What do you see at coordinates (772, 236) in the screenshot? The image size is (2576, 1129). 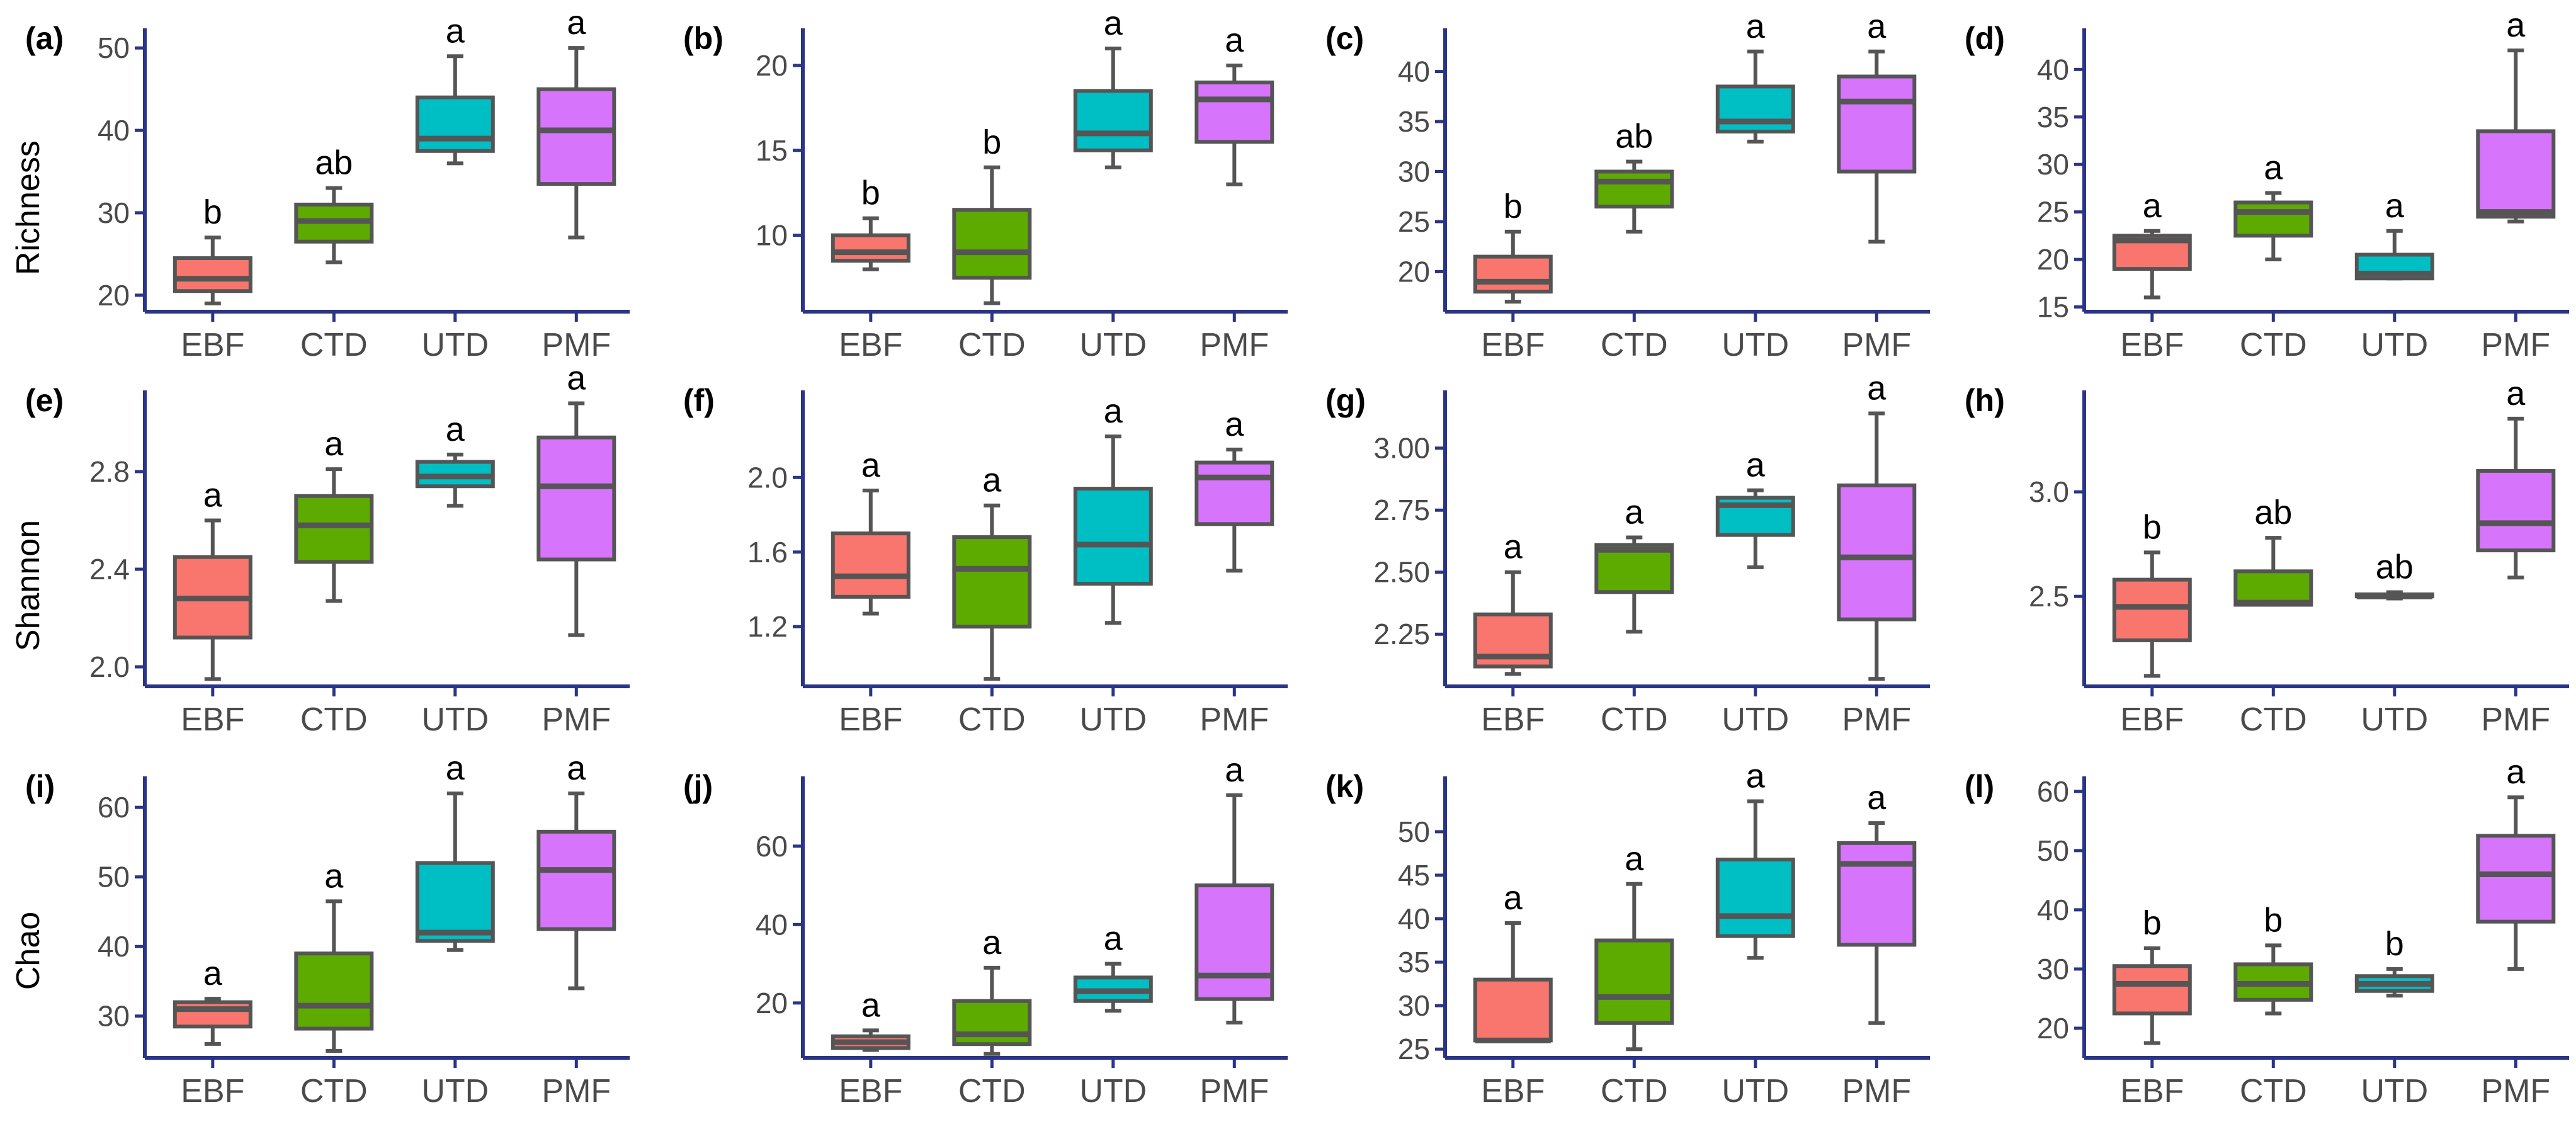 I see `y-tick-label: 10` at bounding box center [772, 236].